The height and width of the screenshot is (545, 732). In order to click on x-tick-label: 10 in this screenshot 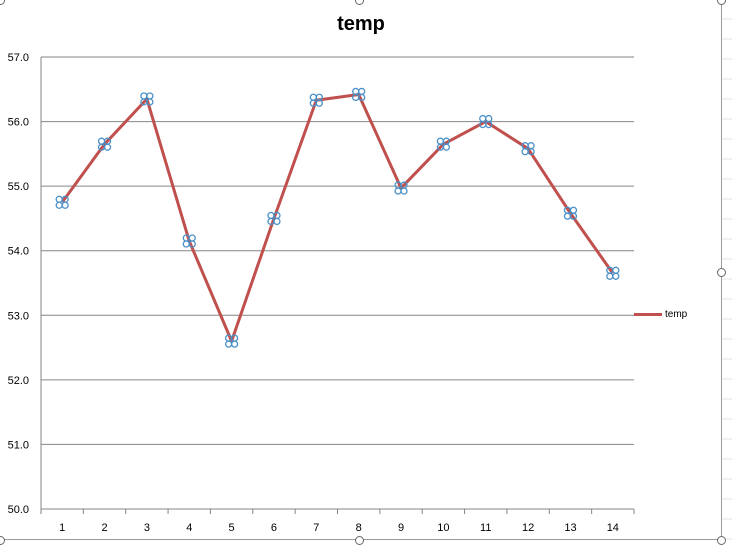, I will do `click(443, 528)`.